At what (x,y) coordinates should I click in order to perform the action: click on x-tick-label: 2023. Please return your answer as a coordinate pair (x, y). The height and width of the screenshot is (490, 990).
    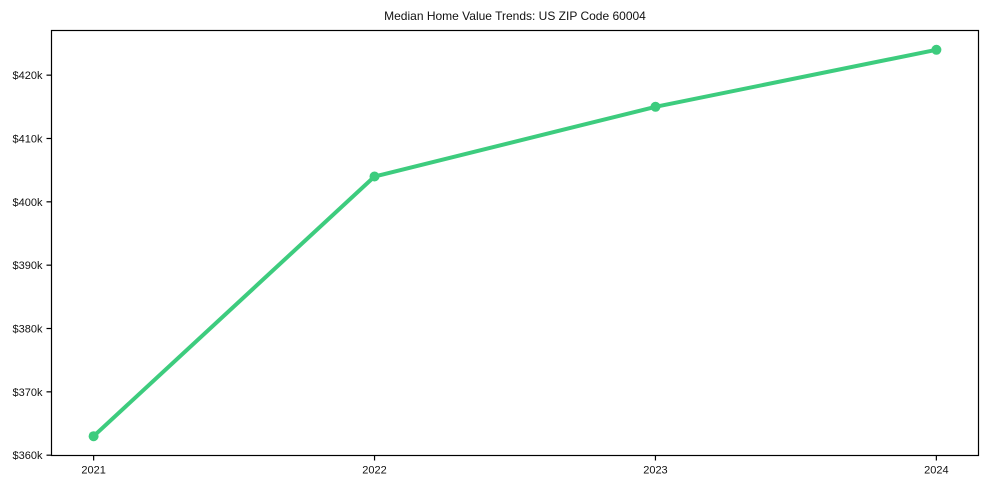
    Looking at the image, I should click on (655, 471).